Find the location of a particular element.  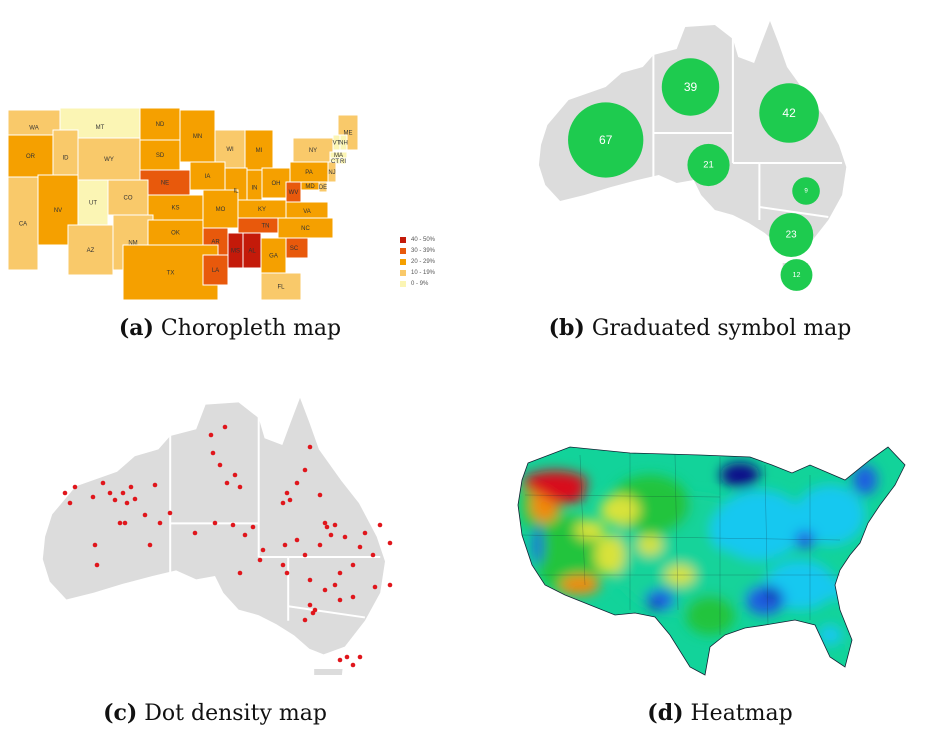

legend-label: 40 - 50% is located at coordinates (423, 239).